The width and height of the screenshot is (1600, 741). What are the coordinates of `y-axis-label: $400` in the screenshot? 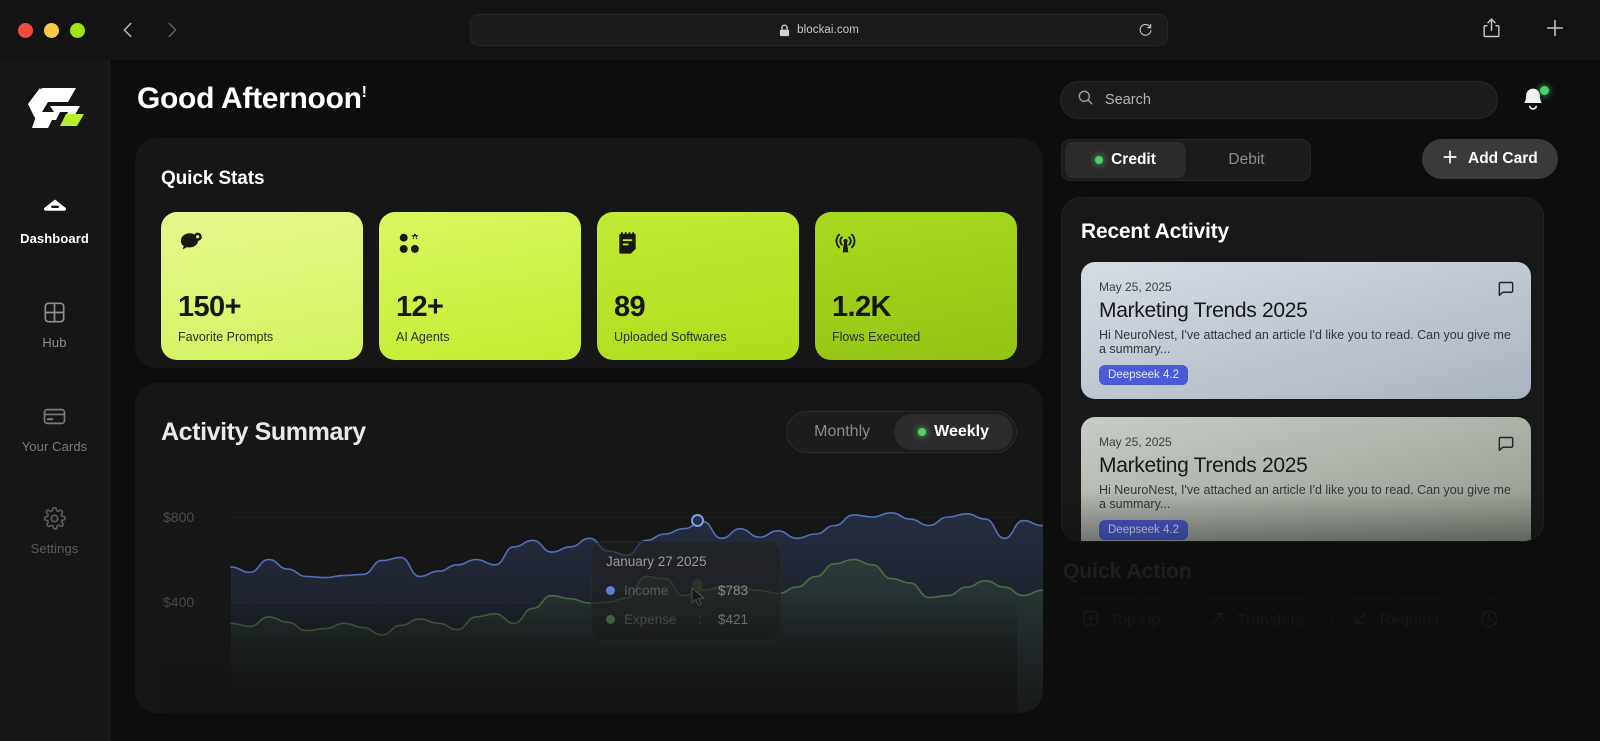 It's located at (179, 602).